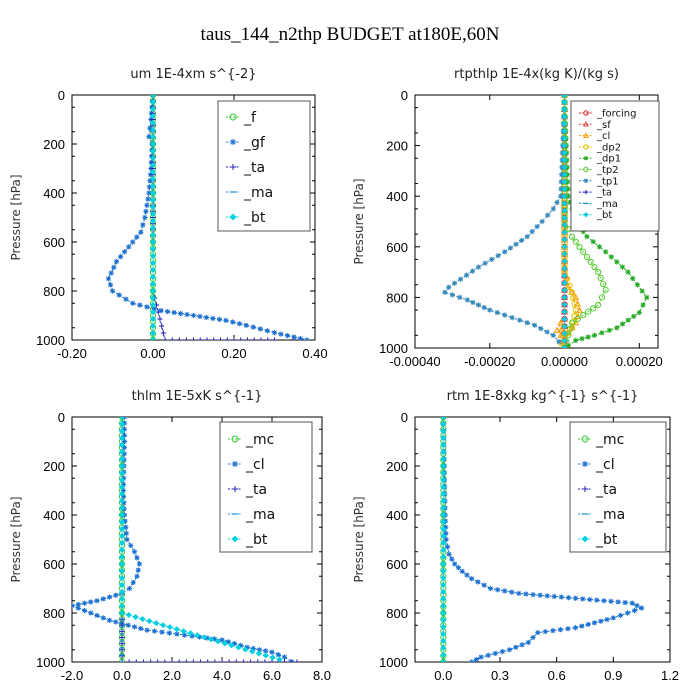  What do you see at coordinates (546, 221) in the screenshot?
I see `series-area` at bounding box center [546, 221].